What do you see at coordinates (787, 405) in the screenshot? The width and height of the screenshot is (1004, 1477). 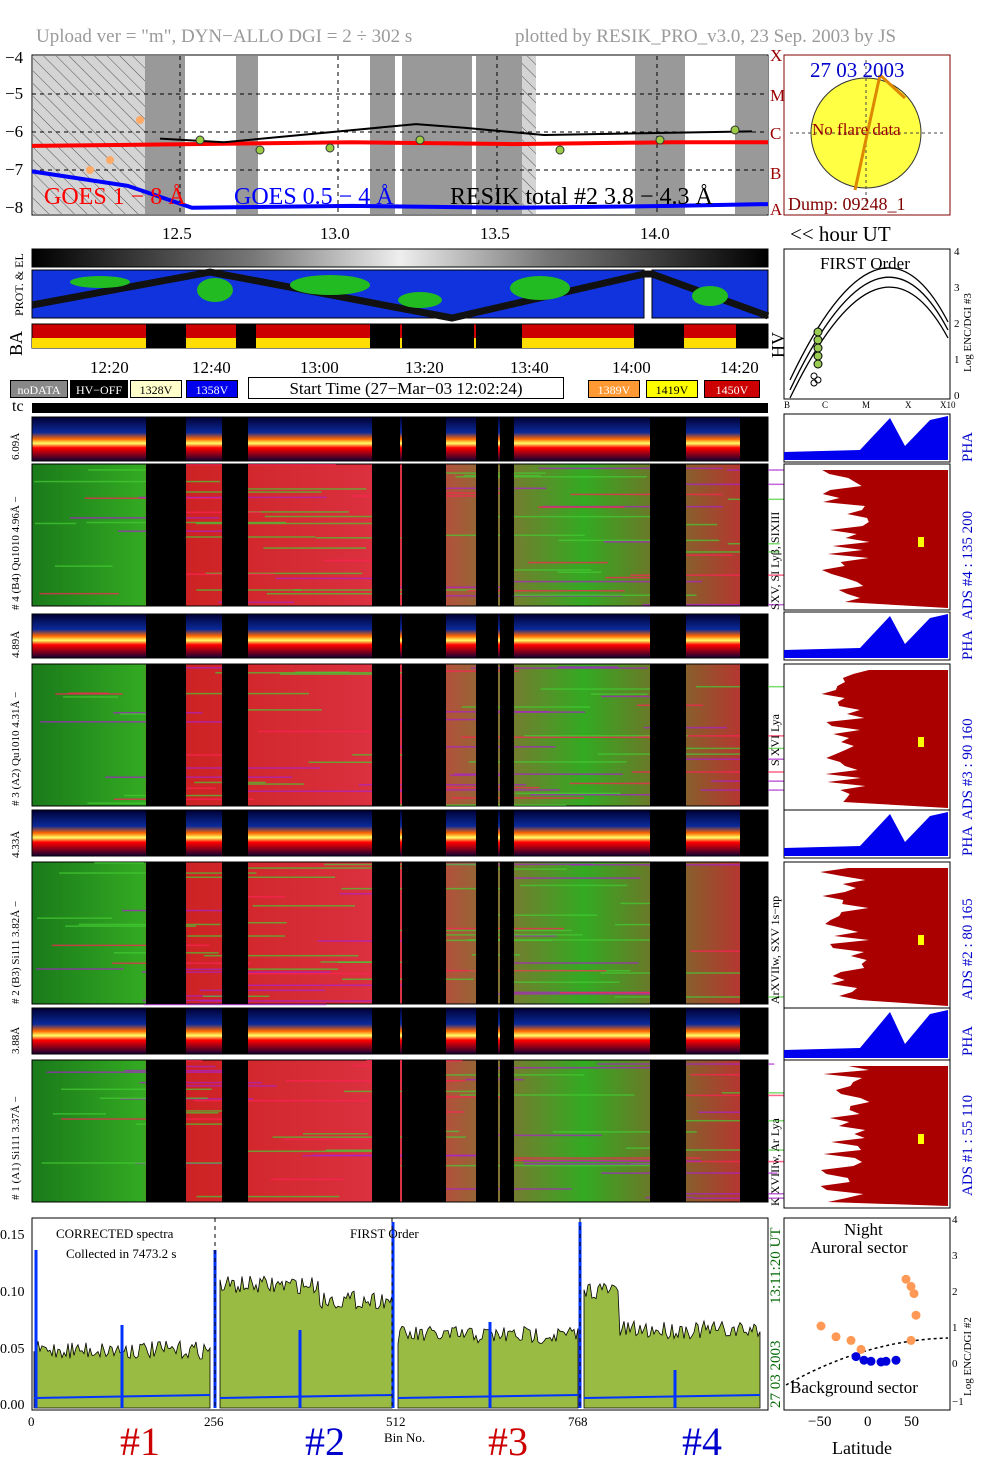 I see `fo-xtick-b: B` at bounding box center [787, 405].